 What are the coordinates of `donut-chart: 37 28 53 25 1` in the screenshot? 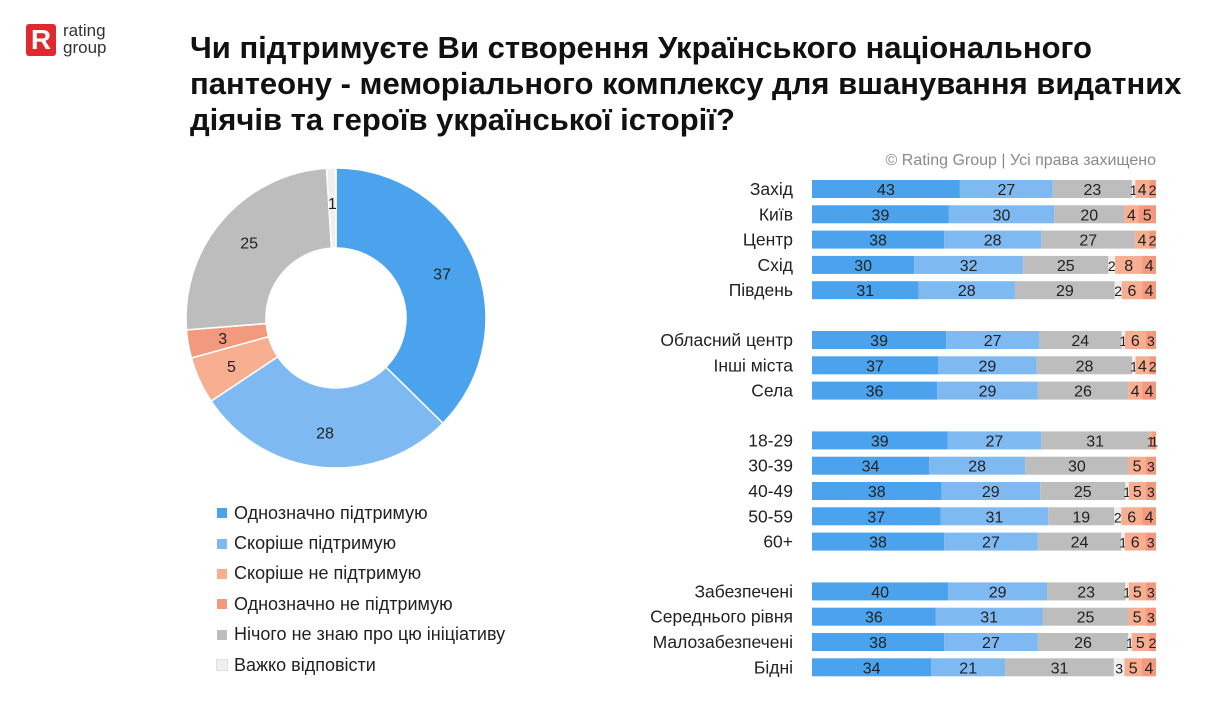 It's located at (336, 318).